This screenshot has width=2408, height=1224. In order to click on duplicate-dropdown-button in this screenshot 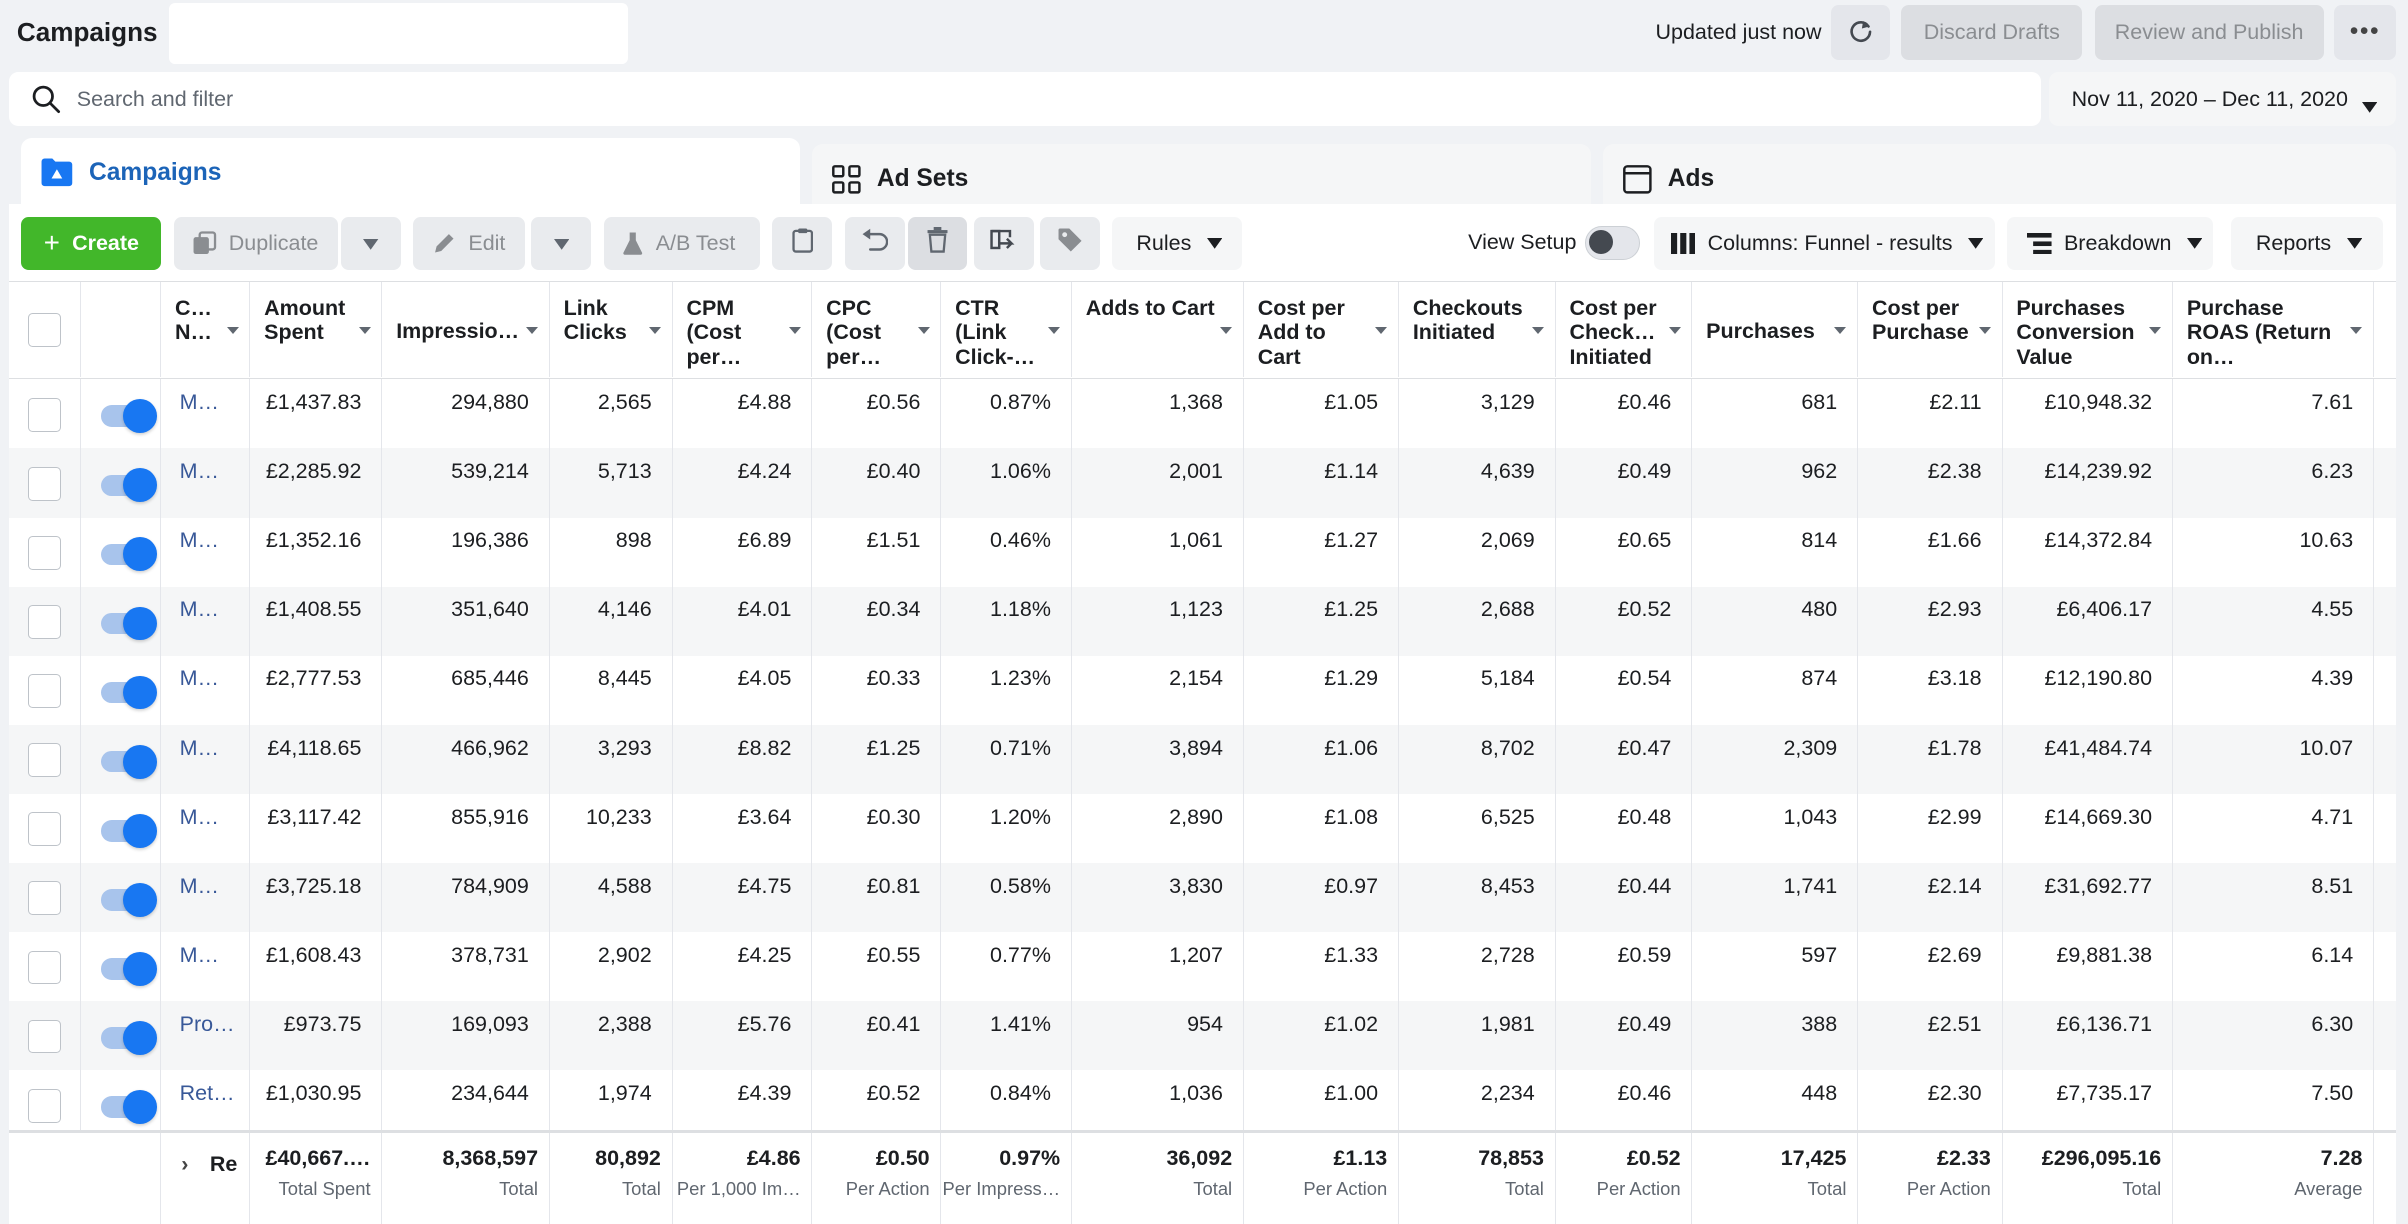, I will do `click(370, 243)`.